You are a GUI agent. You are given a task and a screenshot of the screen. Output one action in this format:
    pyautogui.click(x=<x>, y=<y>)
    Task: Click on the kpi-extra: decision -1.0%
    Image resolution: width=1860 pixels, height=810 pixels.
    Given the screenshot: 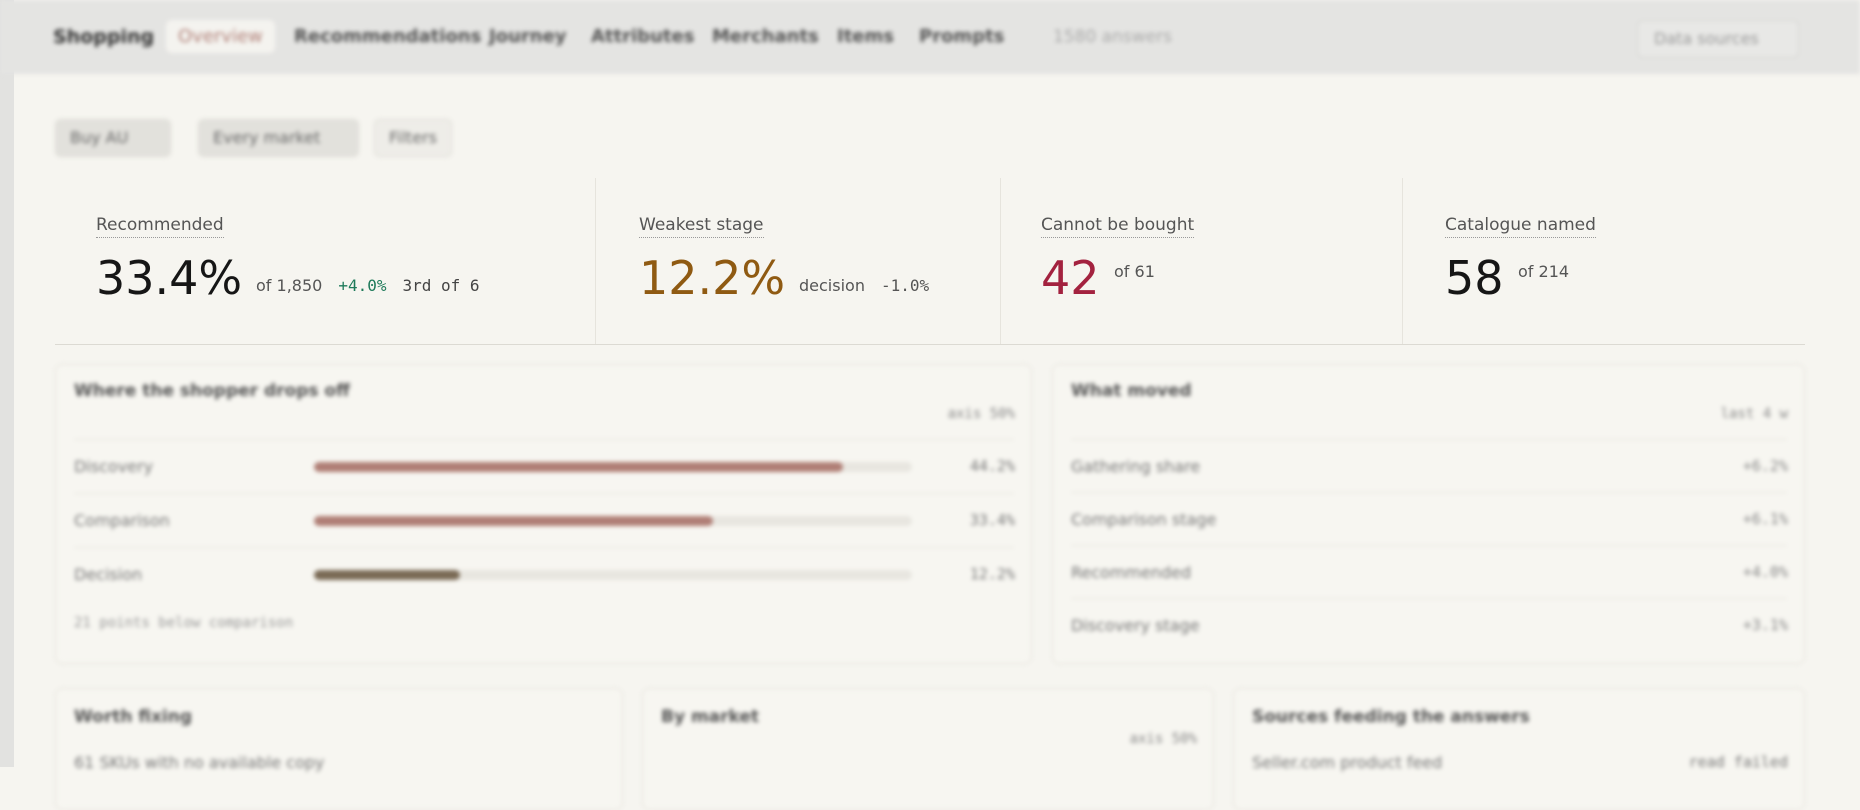 What is the action you would take?
    pyautogui.click(x=864, y=278)
    